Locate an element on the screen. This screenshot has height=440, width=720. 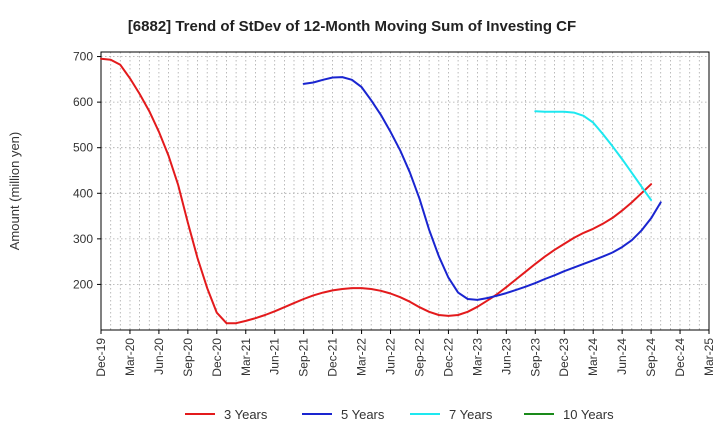
x-tick-label: Jun-20 is located at coordinates (159, 356).